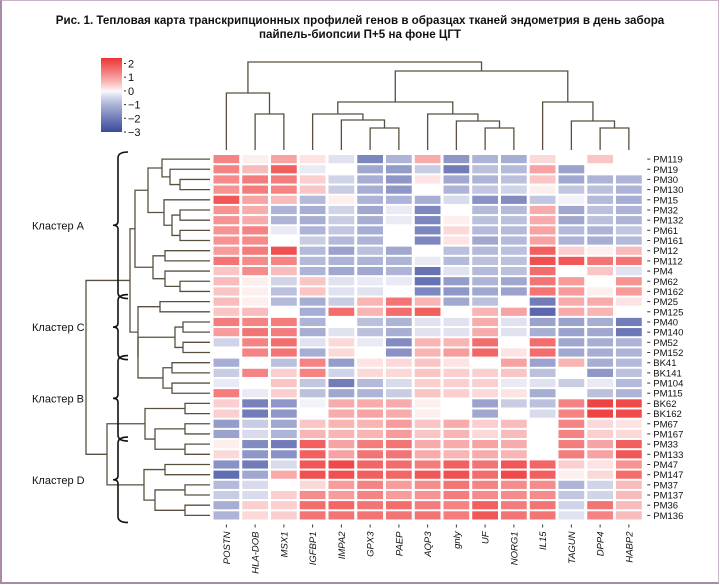 This screenshot has height=585, width=720. What do you see at coordinates (134, 119) in the screenshot?
I see `legend-tick-label: −2` at bounding box center [134, 119].